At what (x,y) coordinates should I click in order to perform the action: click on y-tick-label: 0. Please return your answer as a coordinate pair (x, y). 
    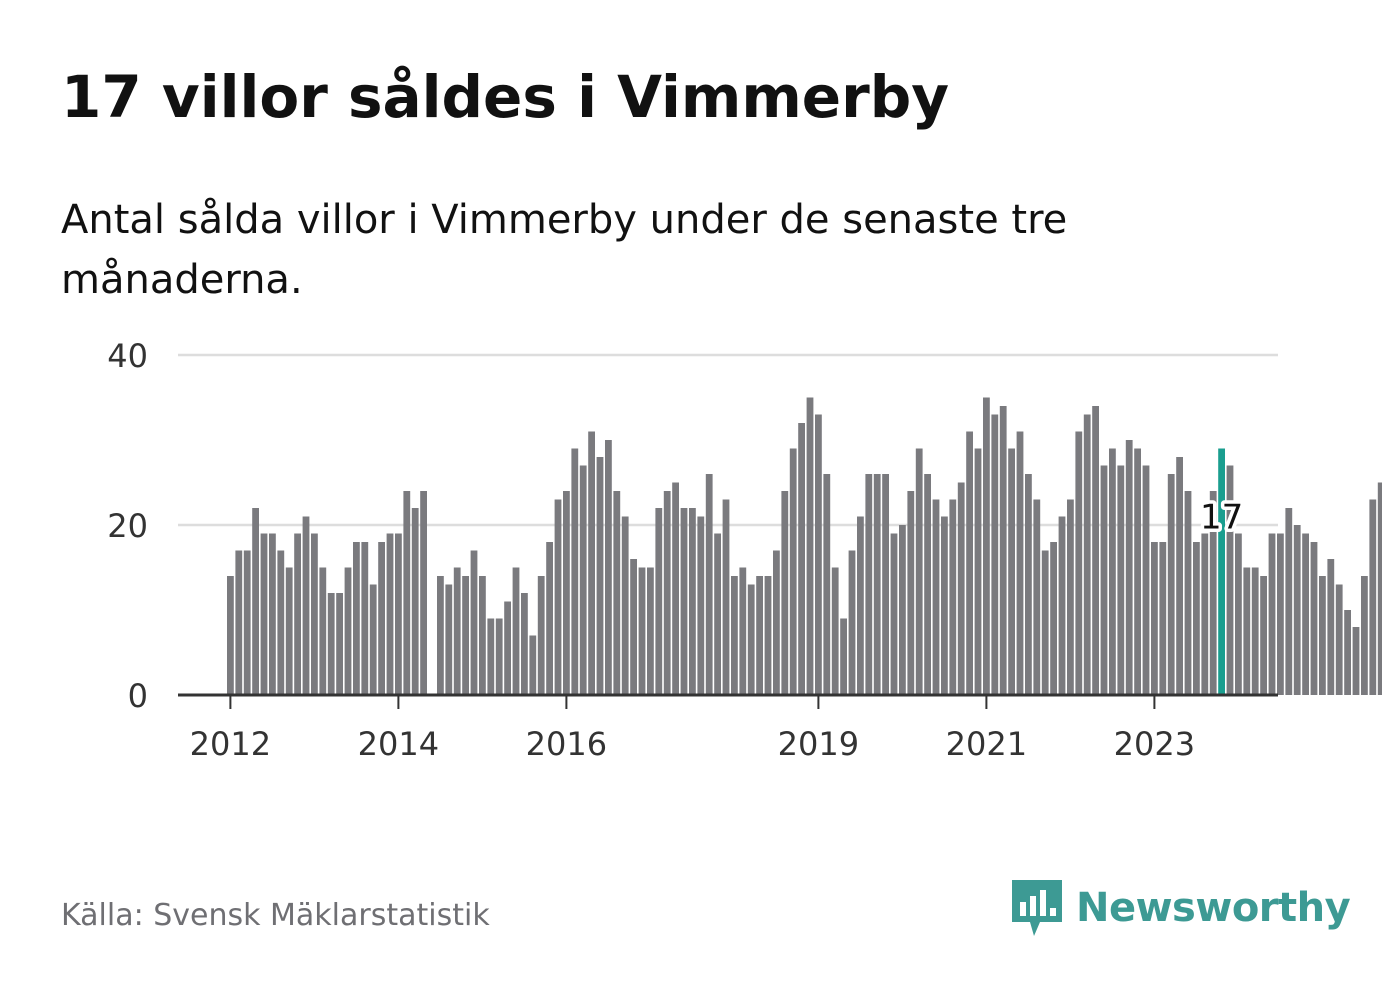
    Looking at the image, I should click on (138, 696).